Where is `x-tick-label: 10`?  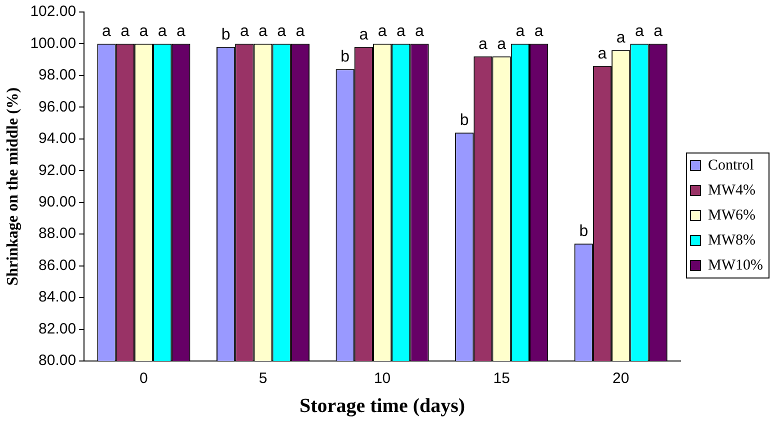
x-tick-label: 10 is located at coordinates (382, 379).